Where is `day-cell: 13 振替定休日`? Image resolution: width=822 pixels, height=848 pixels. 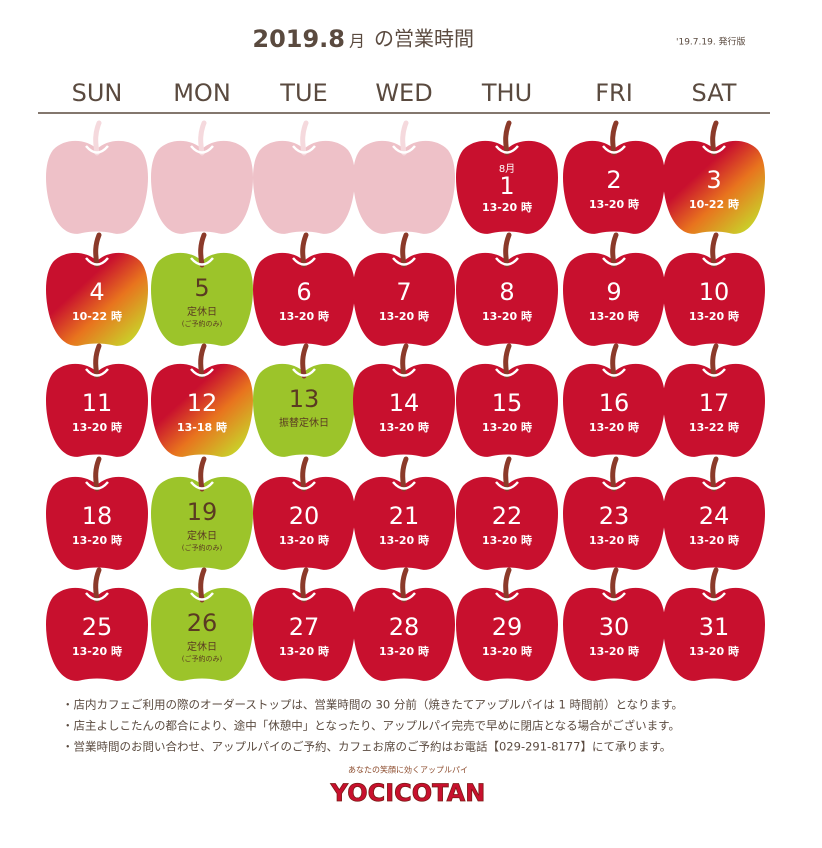 day-cell: 13 振替定休日 is located at coordinates (304, 400).